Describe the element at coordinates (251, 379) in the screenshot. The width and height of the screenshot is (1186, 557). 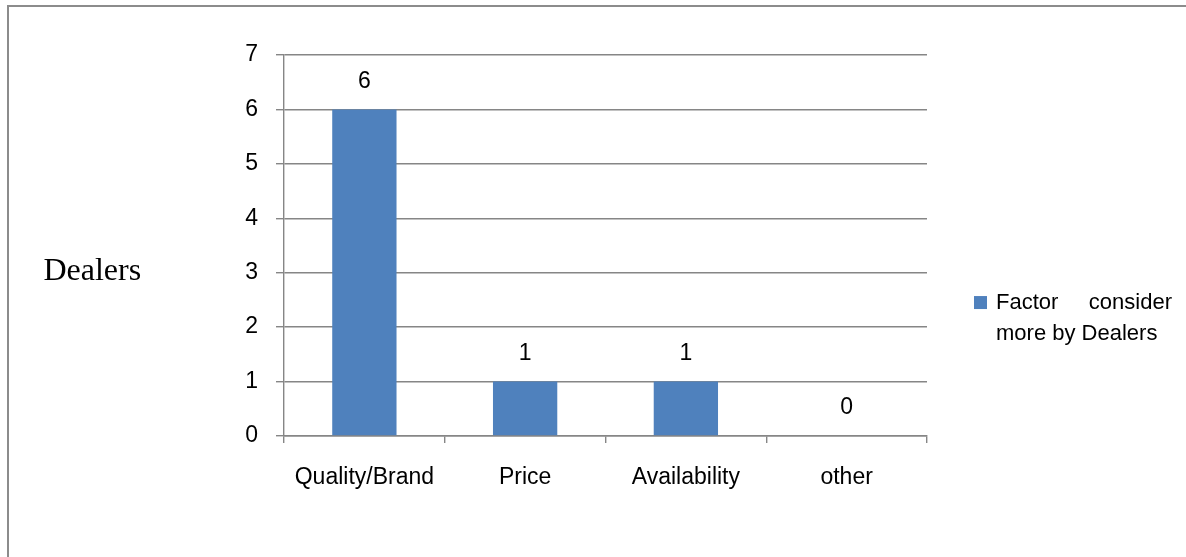
I see `y-tick-label: 1` at that location.